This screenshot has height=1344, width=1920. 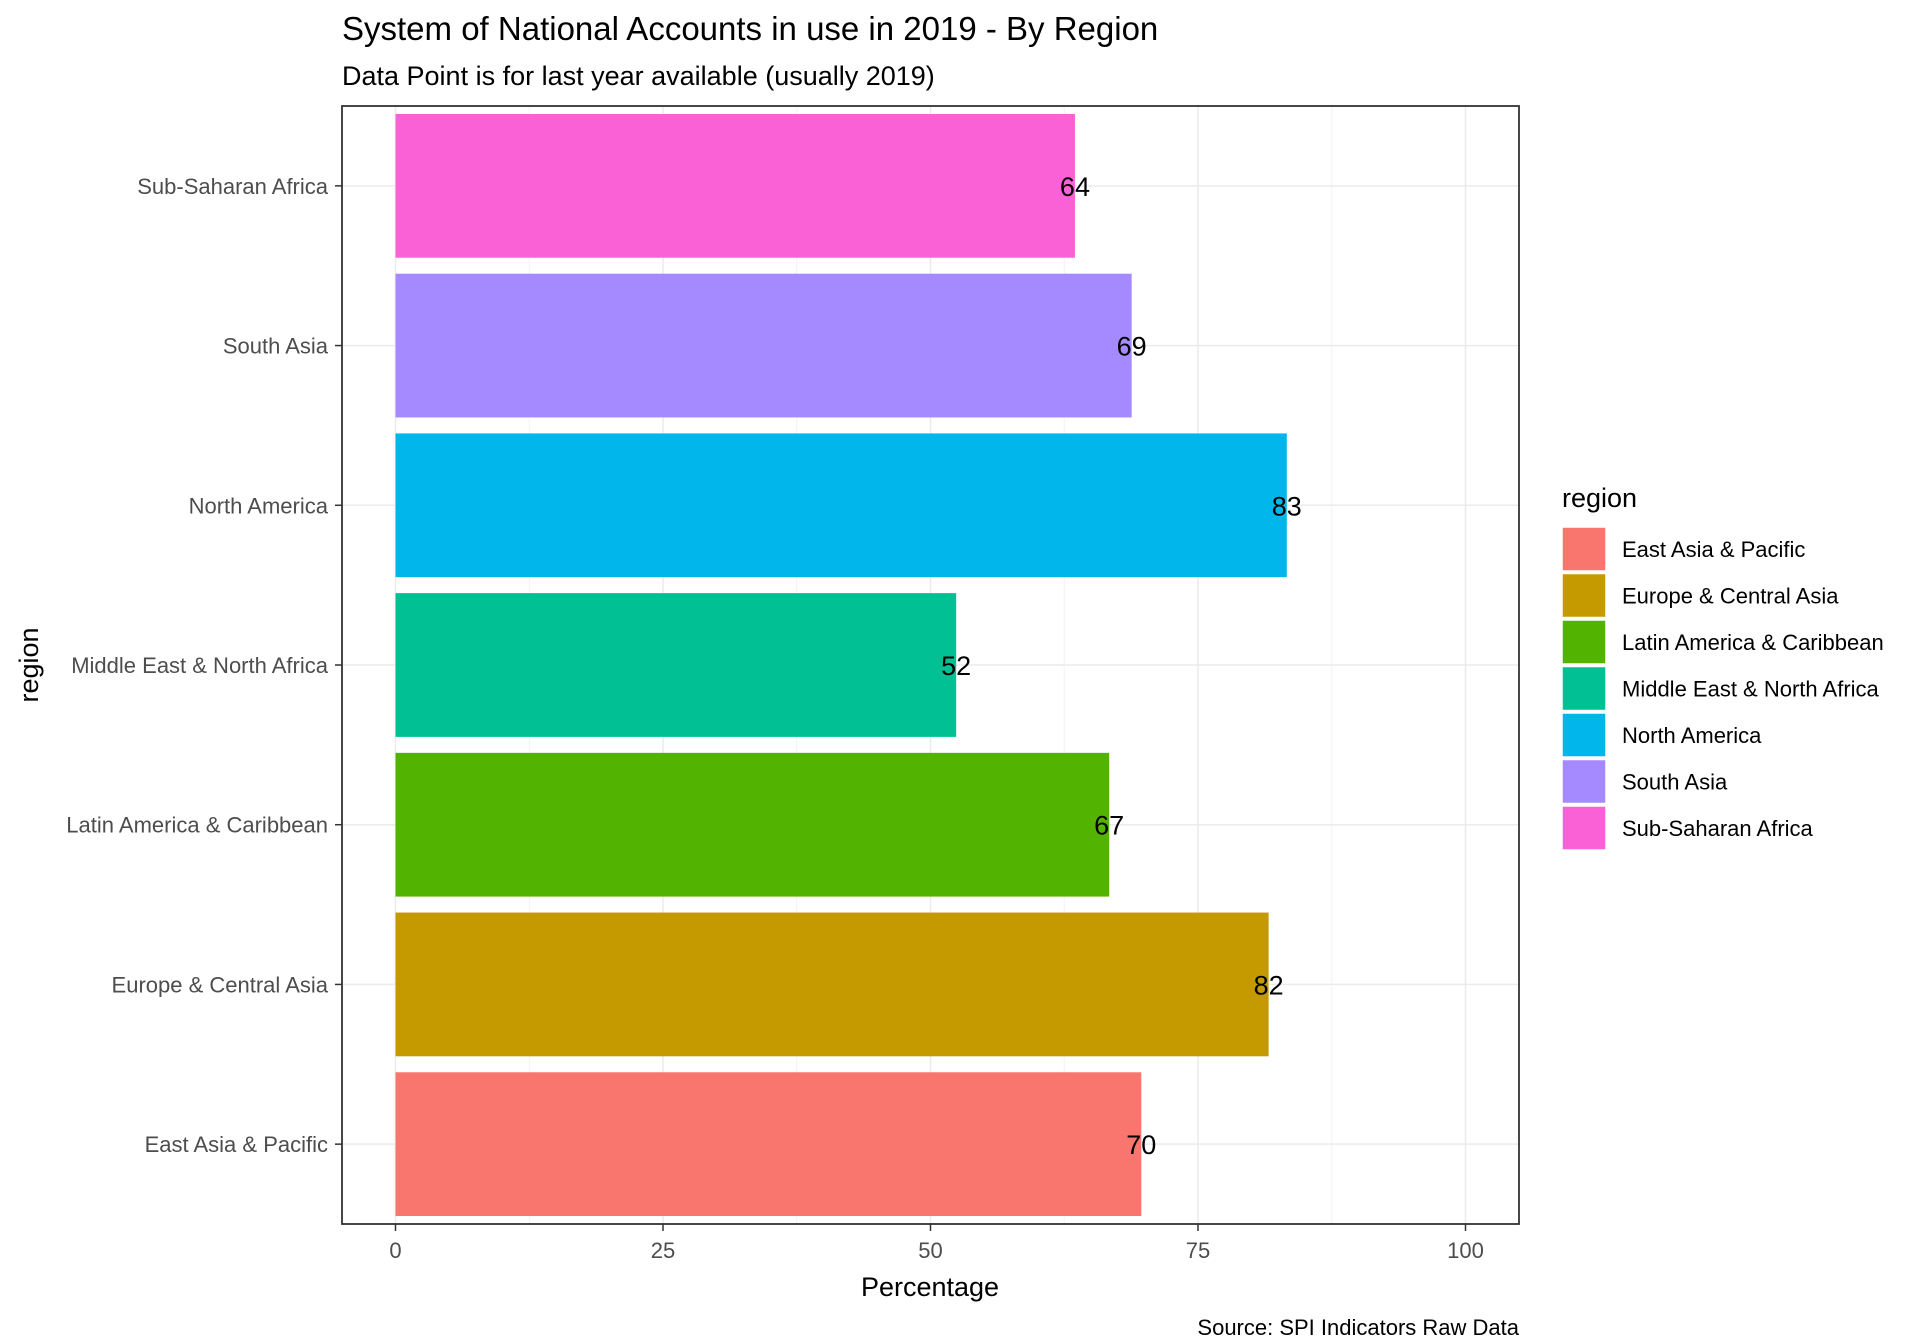 What do you see at coordinates (1713, 549) in the screenshot?
I see `legend-label: East Asia & Pacific` at bounding box center [1713, 549].